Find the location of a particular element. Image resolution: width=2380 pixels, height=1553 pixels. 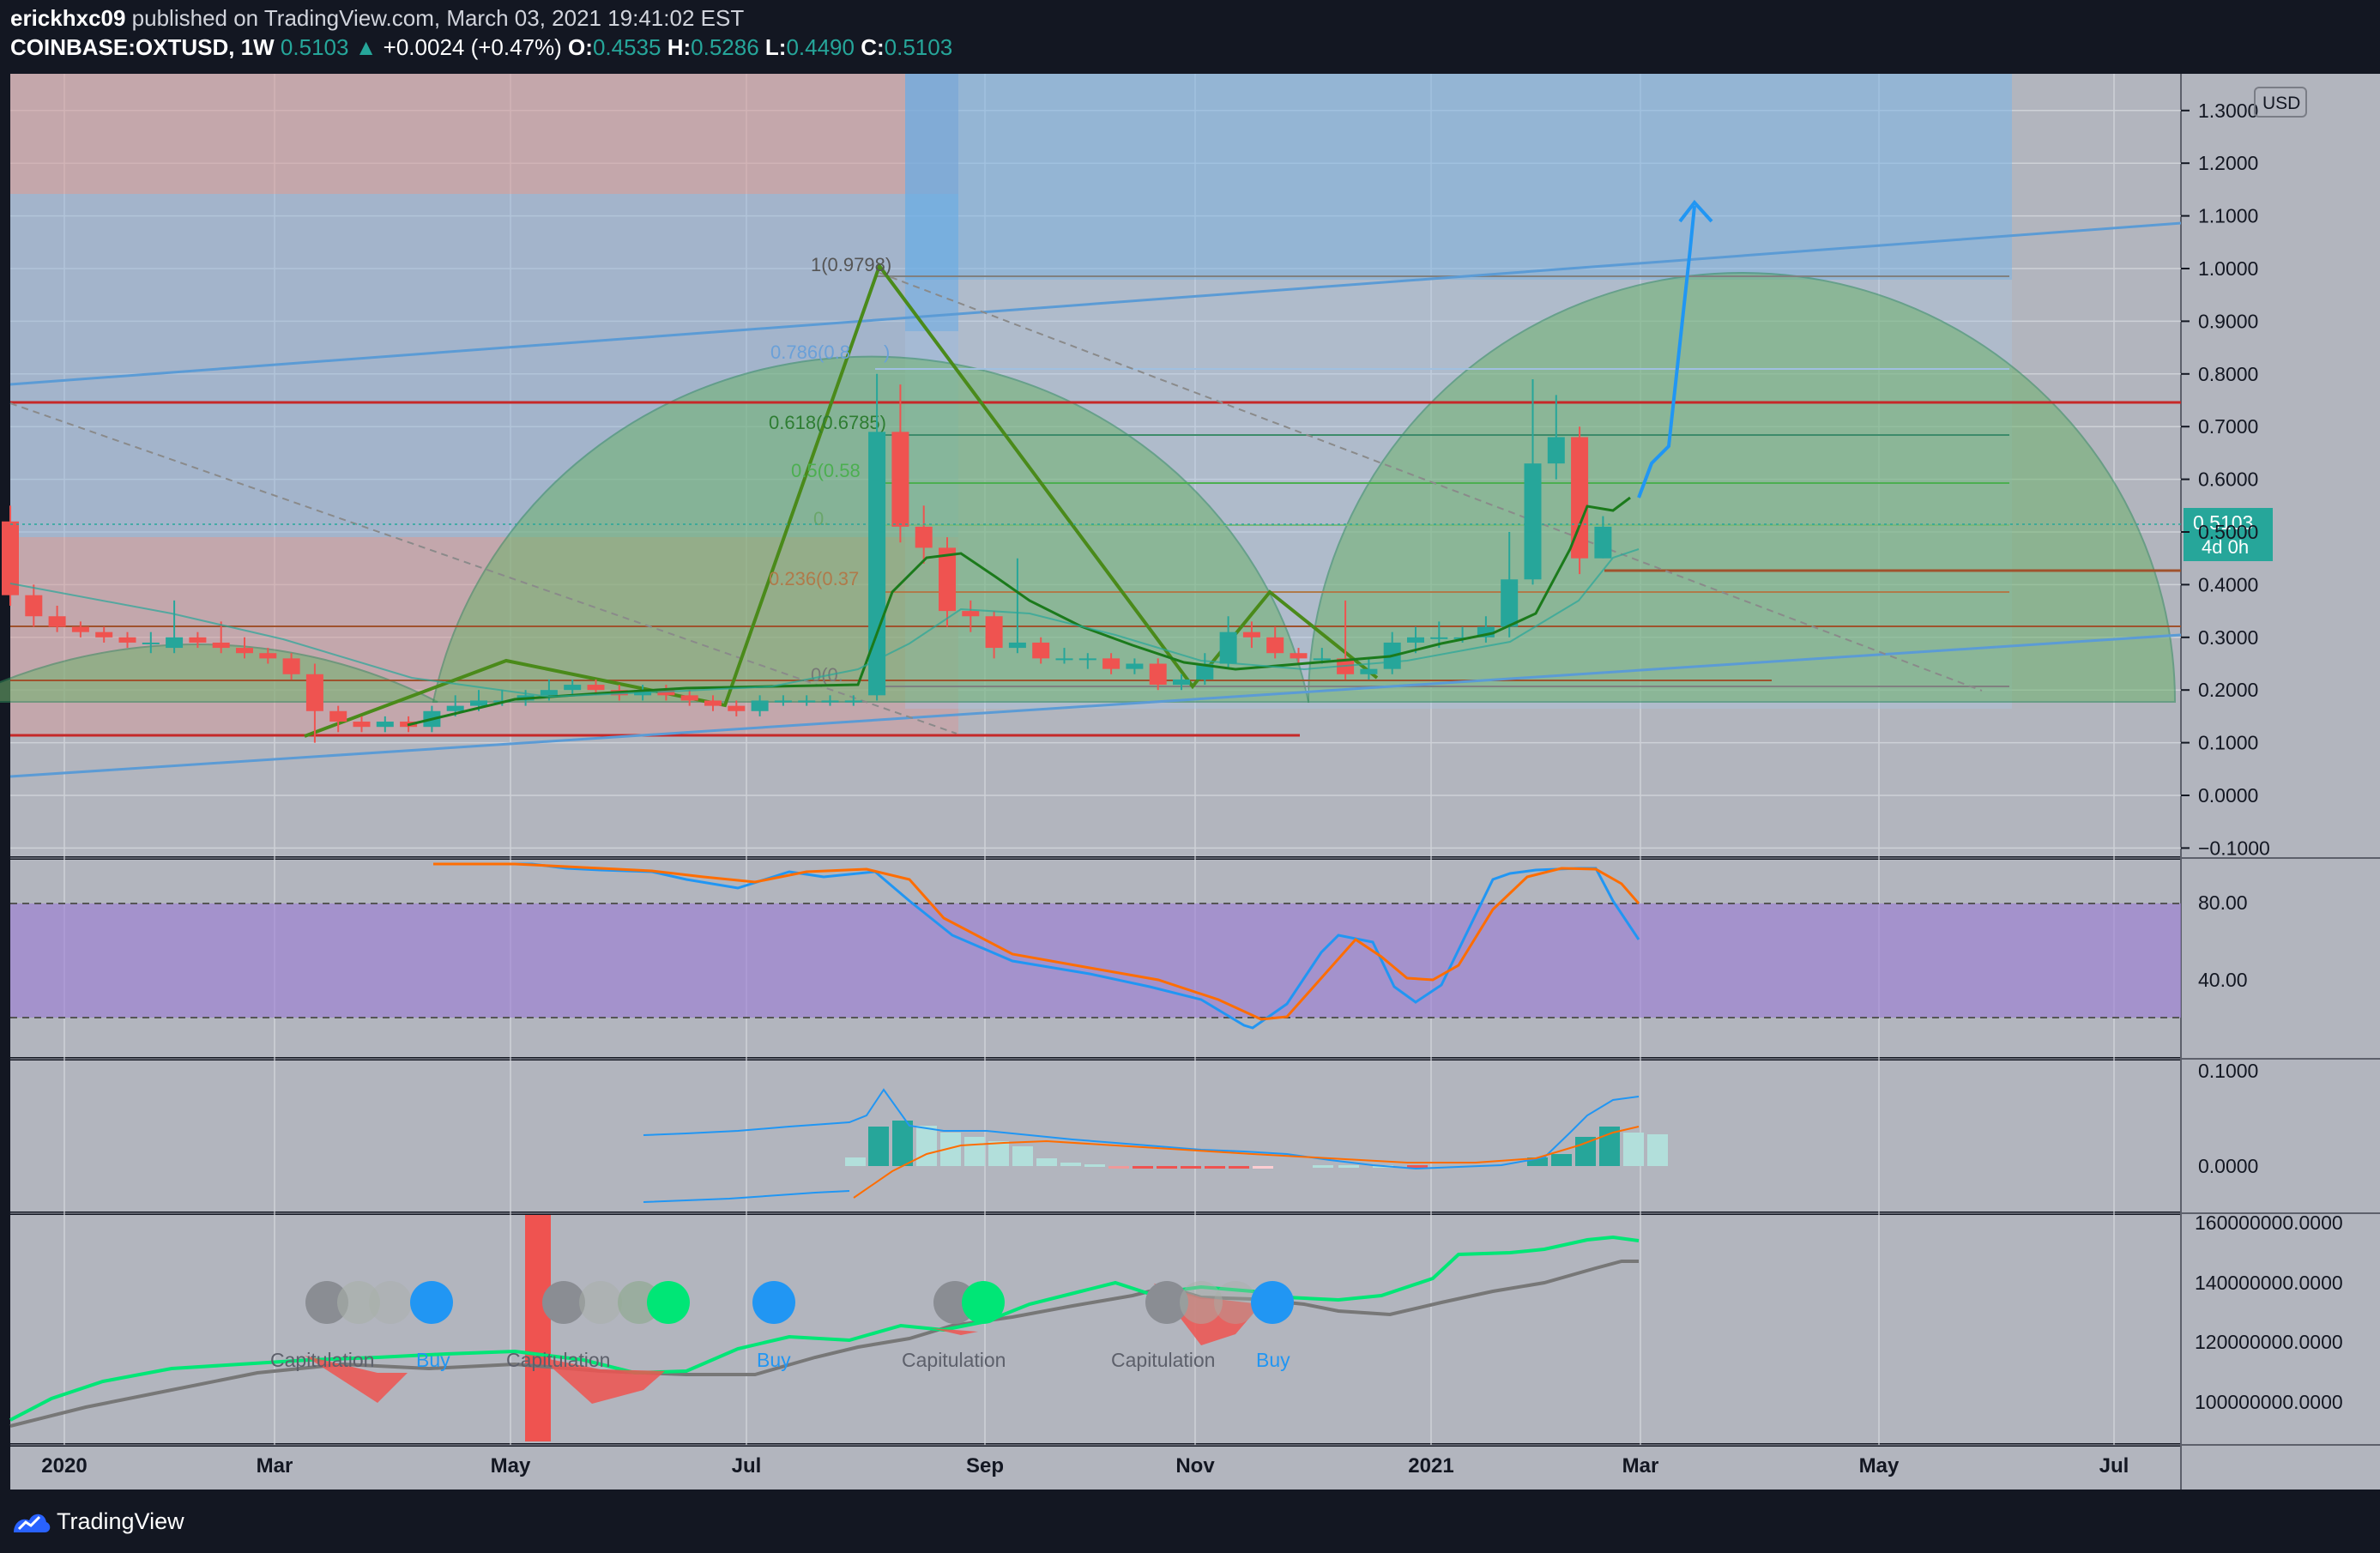

price-tick: 0.0000 is located at coordinates (2228, 795).